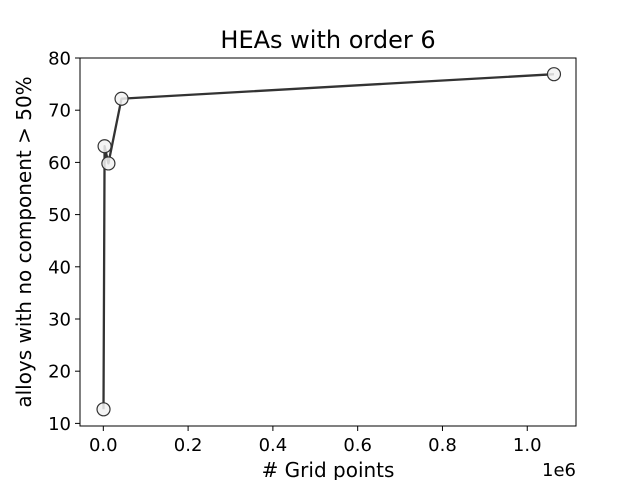 Image resolution: width=640 pixels, height=480 pixels. Describe the element at coordinates (59, 424) in the screenshot. I see `y-tick-label: 10` at that location.